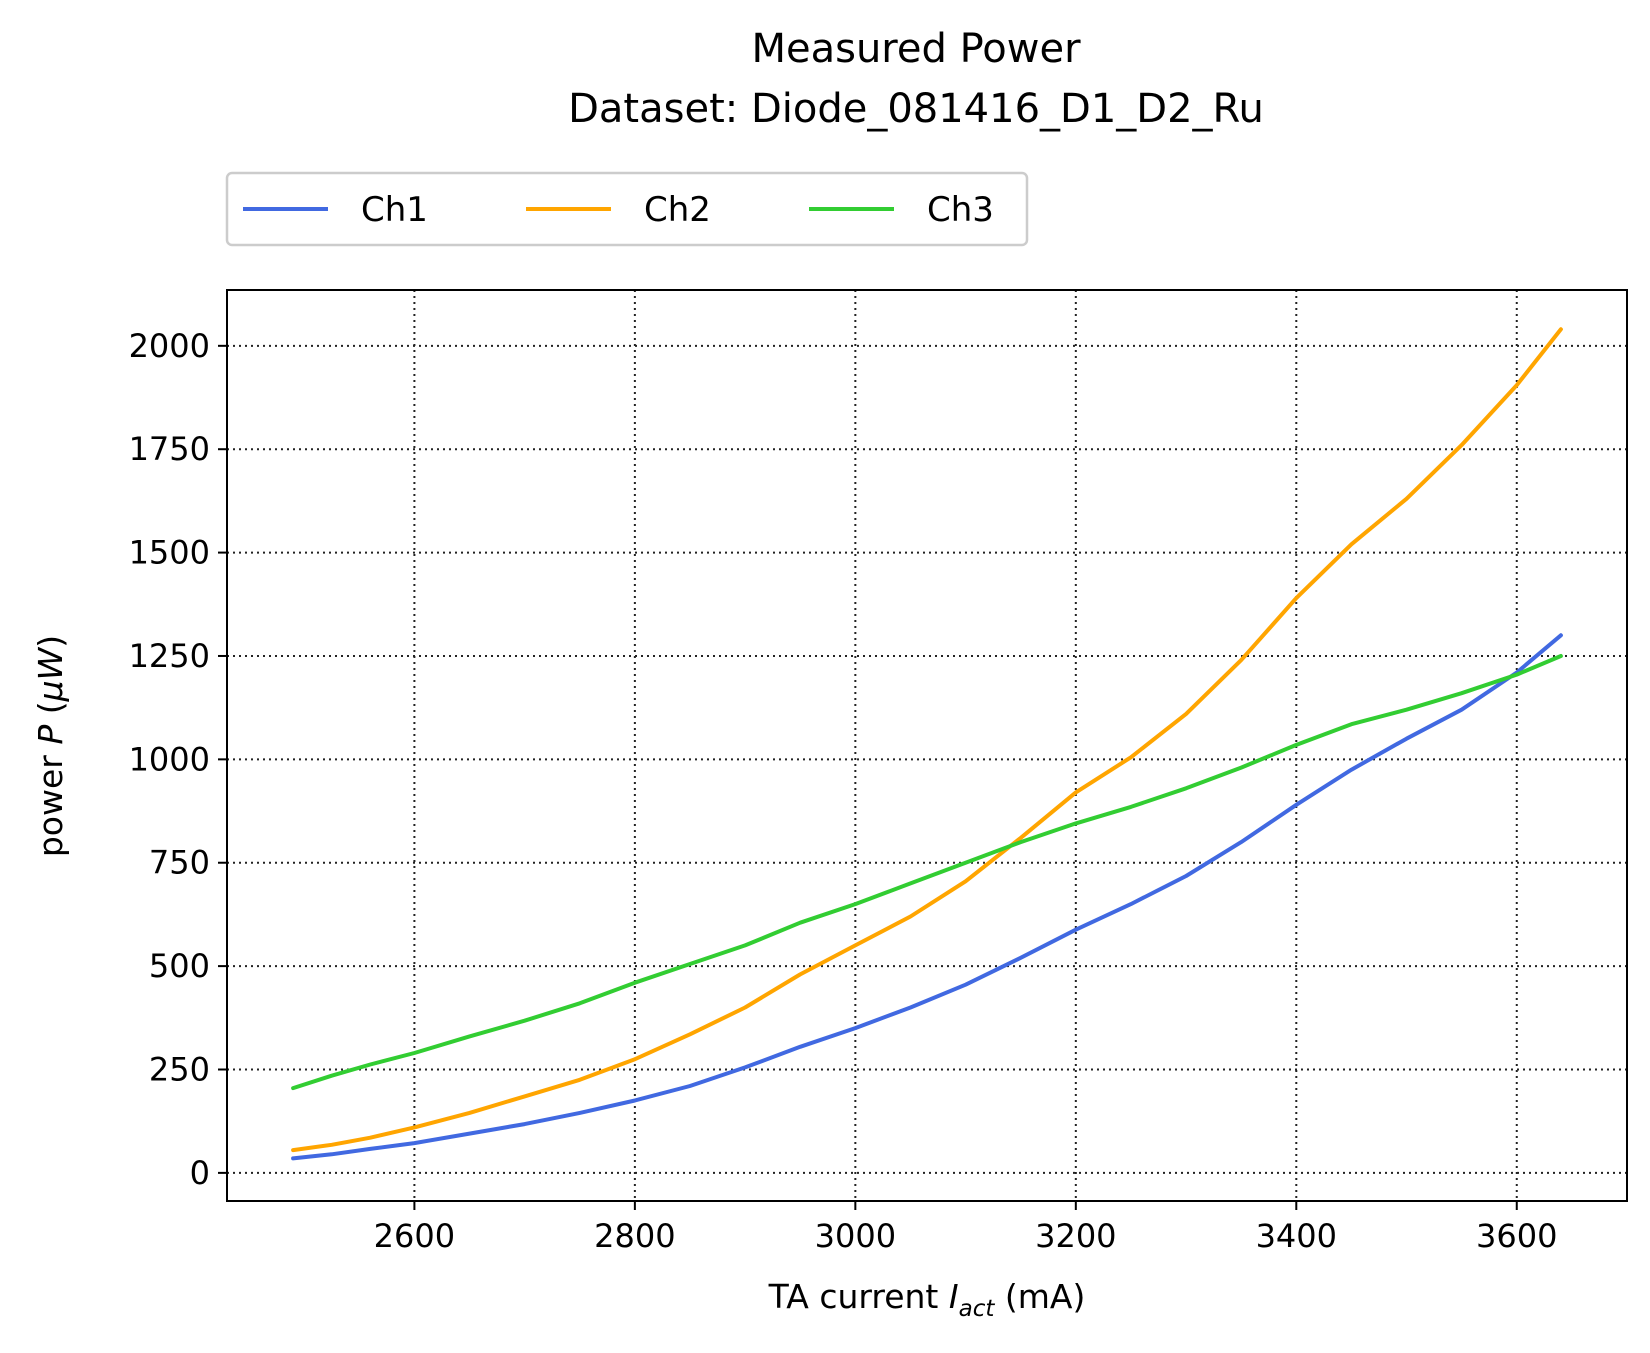 Image resolution: width=1650 pixels, height=1353 pixels. Describe the element at coordinates (179, 863) in the screenshot. I see `y-tick-label-750: 750` at that location.